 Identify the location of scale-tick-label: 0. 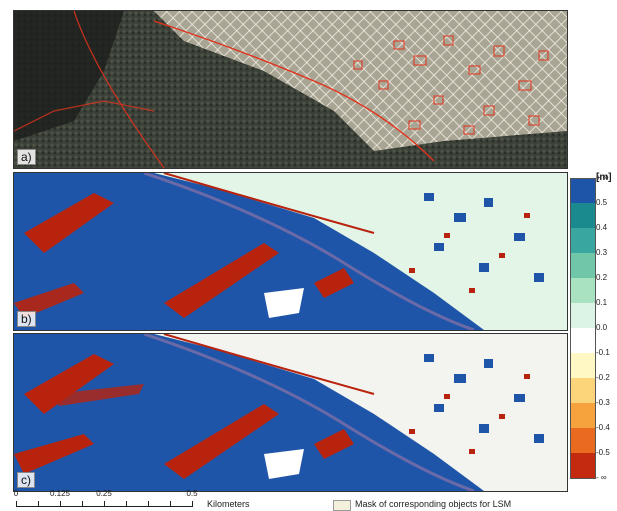
(16, 493).